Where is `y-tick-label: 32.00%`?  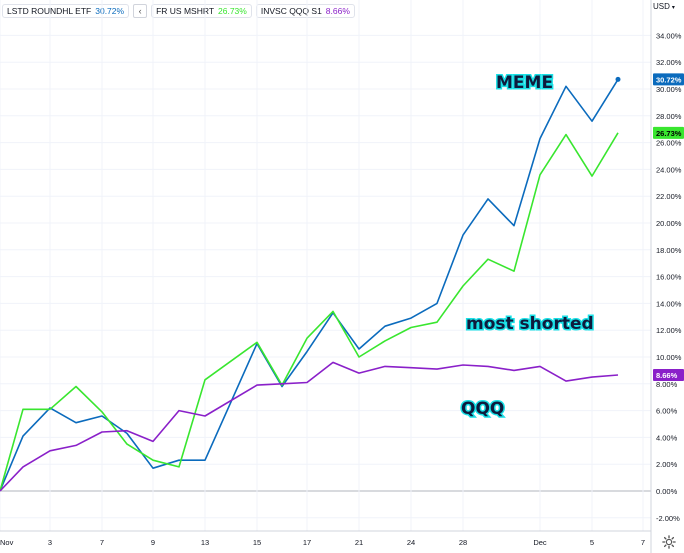 y-tick-label: 32.00% is located at coordinates (669, 62).